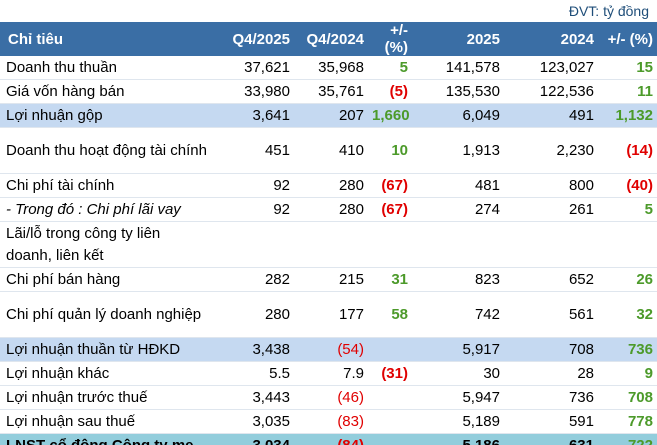 This screenshot has width=657, height=445. Describe the element at coordinates (331, 421) in the screenshot. I see `cell: (83)` at that location.